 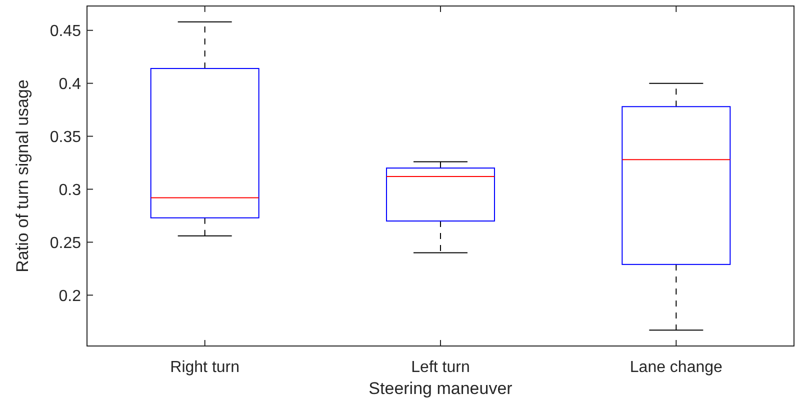 What do you see at coordinates (70, 296) in the screenshot?
I see `y-tick-label: 0.2` at bounding box center [70, 296].